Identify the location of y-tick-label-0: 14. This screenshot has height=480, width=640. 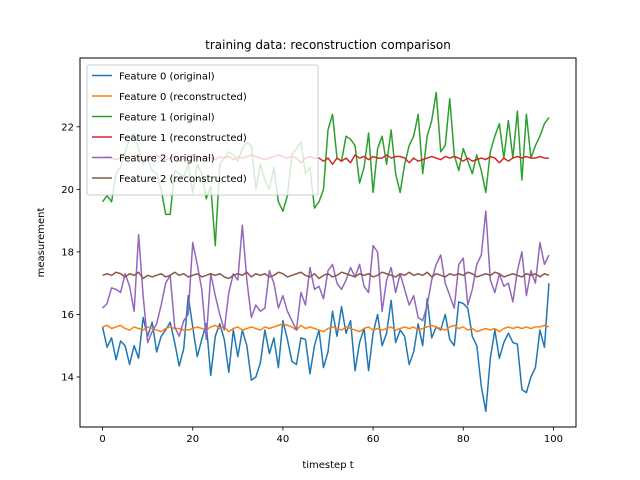
(67, 377).